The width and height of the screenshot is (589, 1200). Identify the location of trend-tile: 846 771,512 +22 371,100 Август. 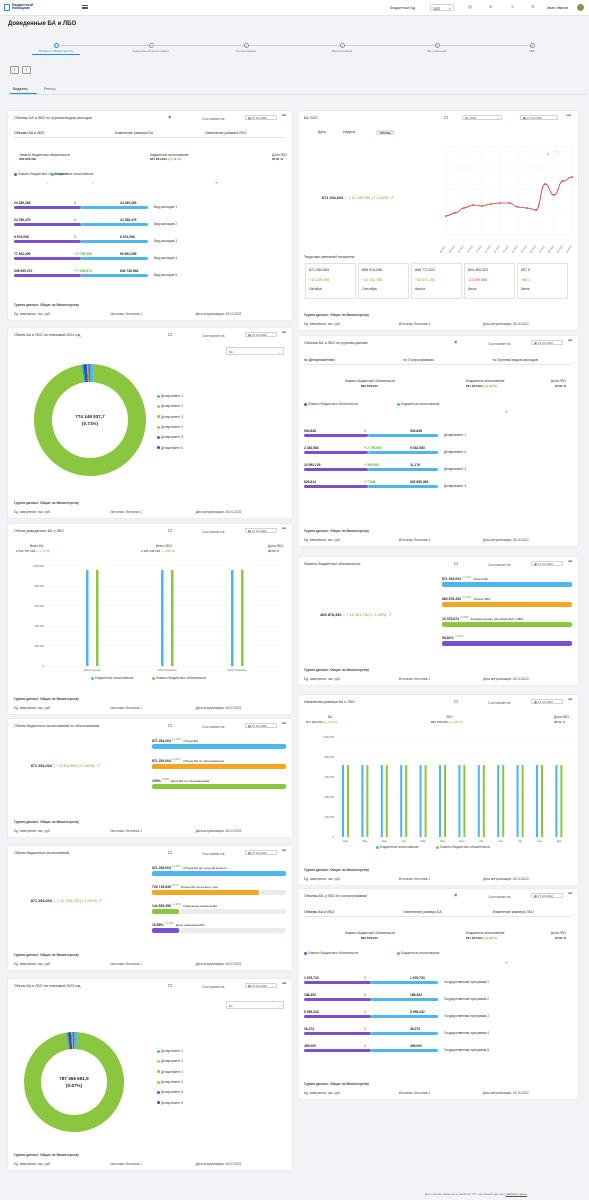
(436, 281).